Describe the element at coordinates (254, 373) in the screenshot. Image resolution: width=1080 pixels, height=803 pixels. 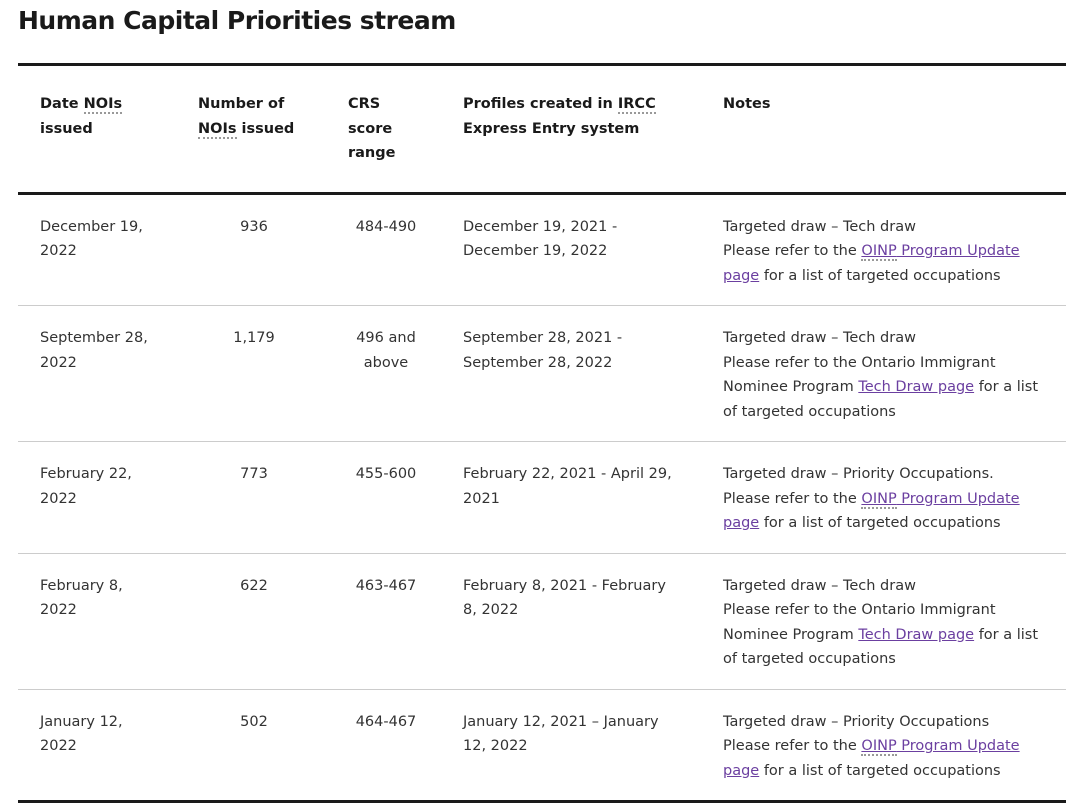
I see `cell-number: 1,179` at that location.